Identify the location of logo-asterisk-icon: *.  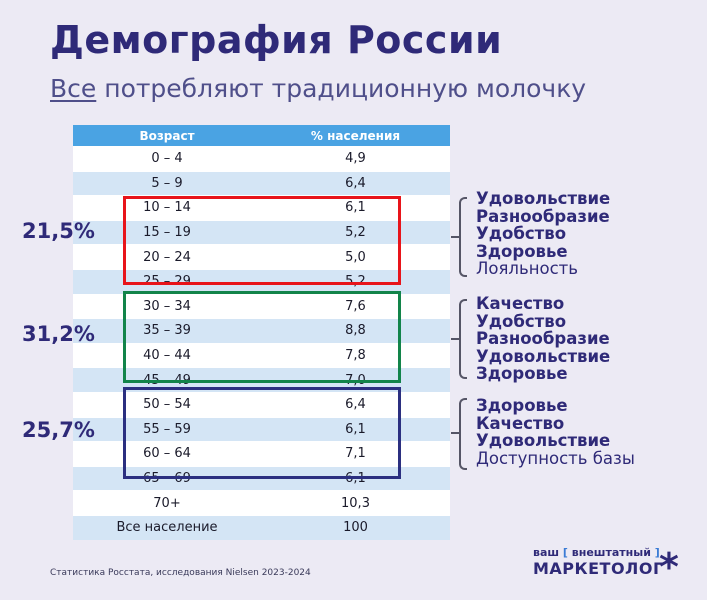
(669, 567).